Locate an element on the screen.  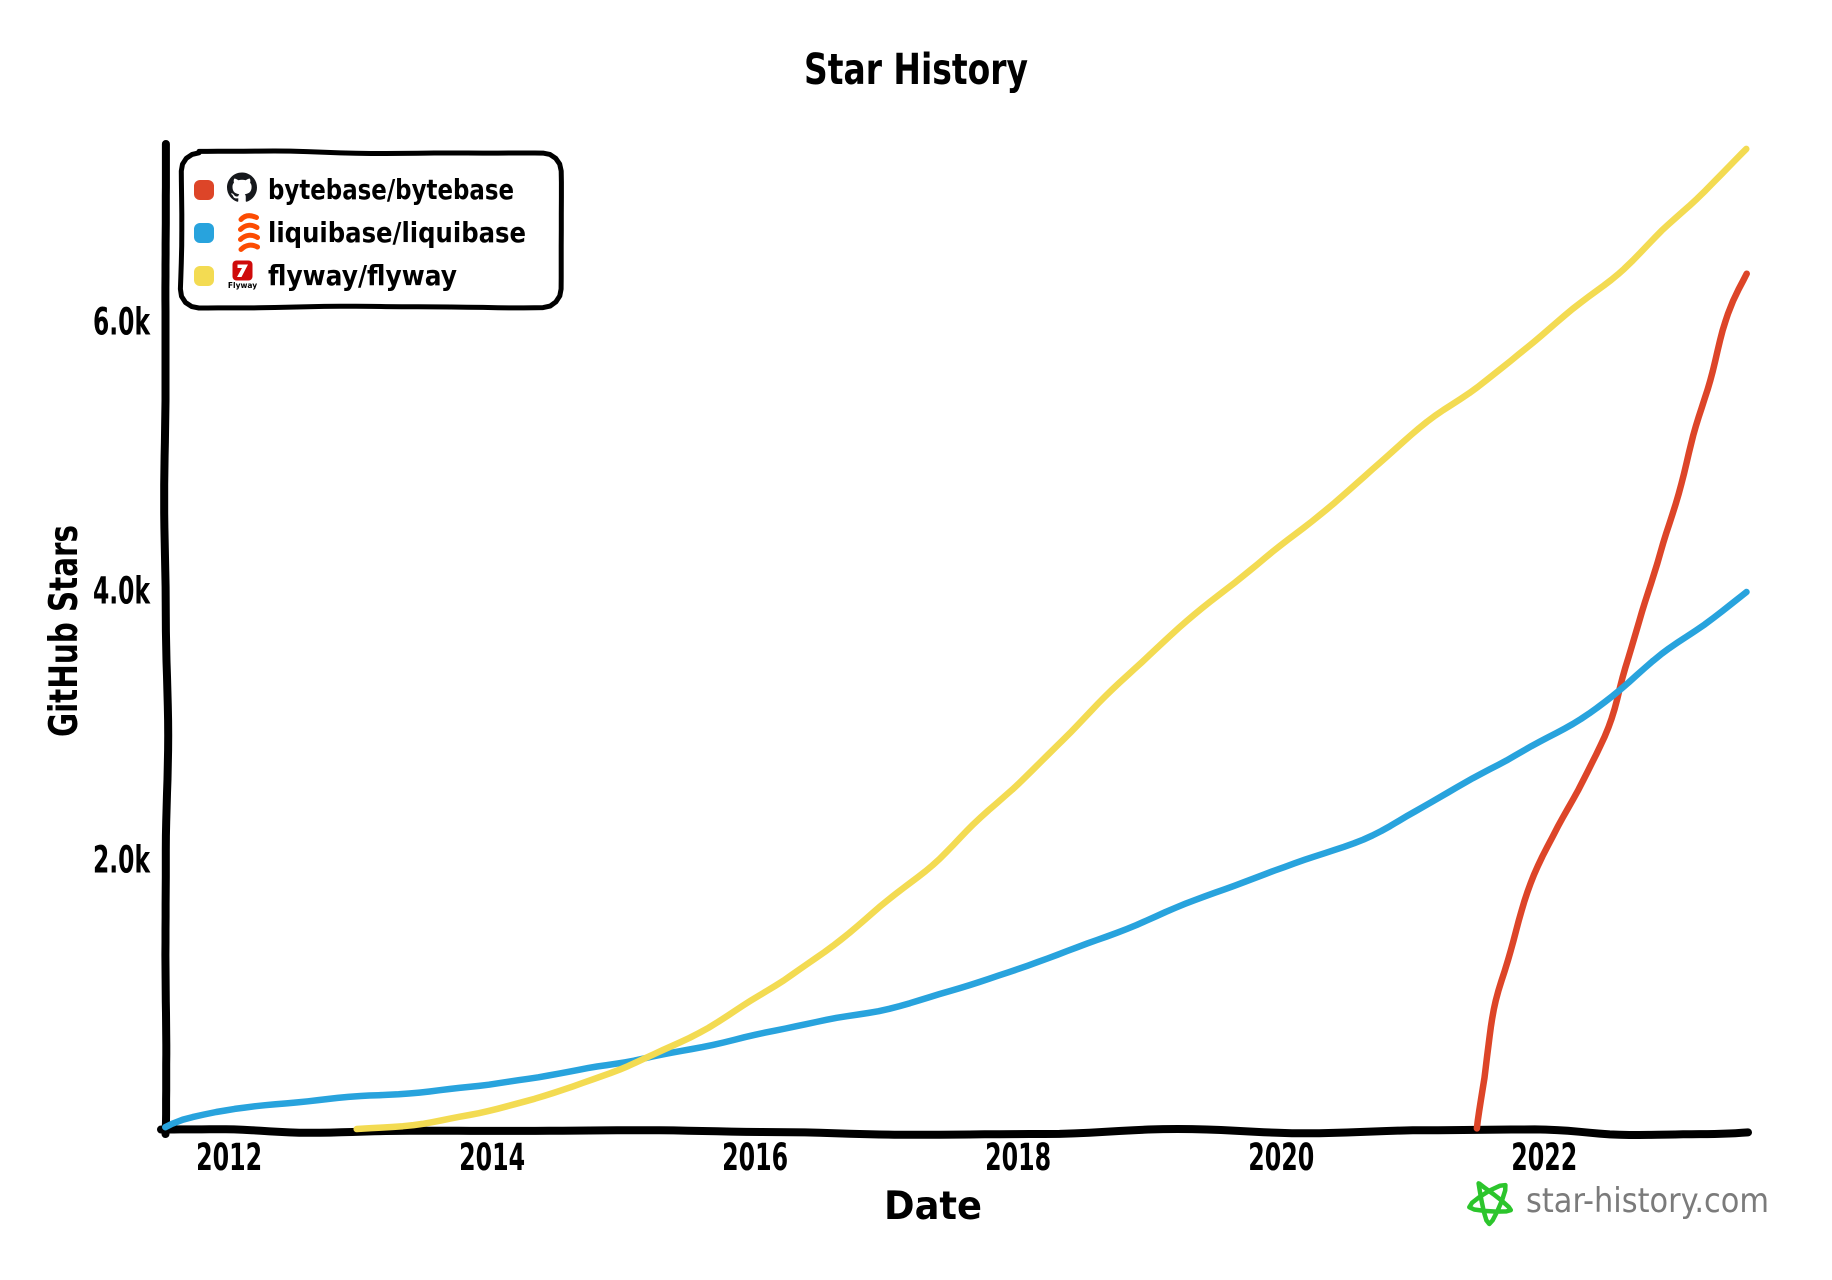
legend-swatch-bytebase is located at coordinates (204, 190).